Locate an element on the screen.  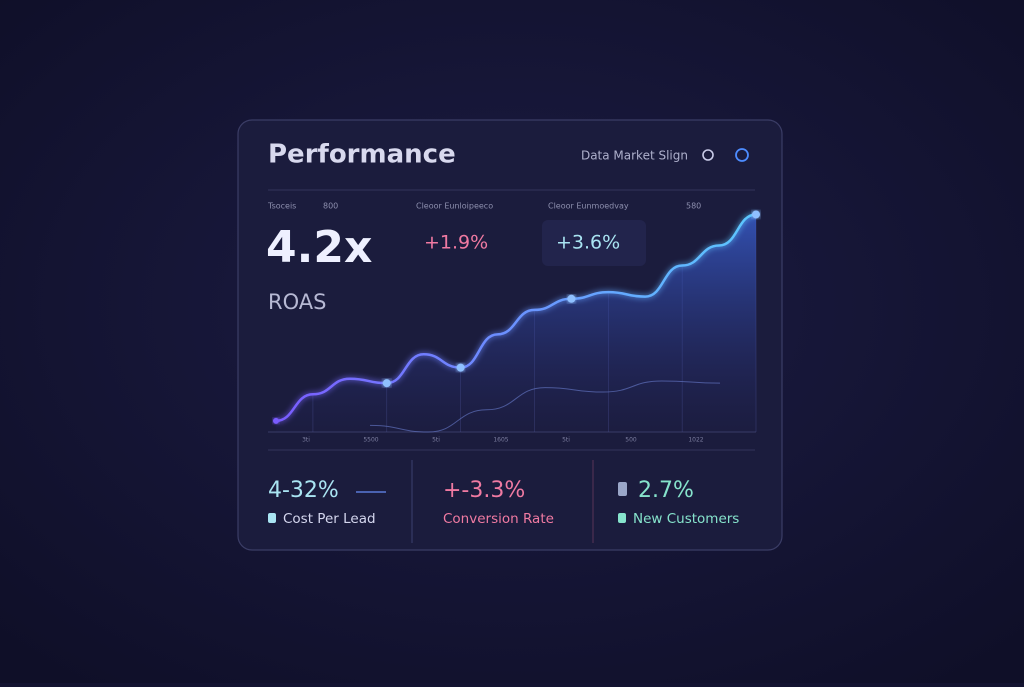
top-label: 580 is located at coordinates (693, 206).